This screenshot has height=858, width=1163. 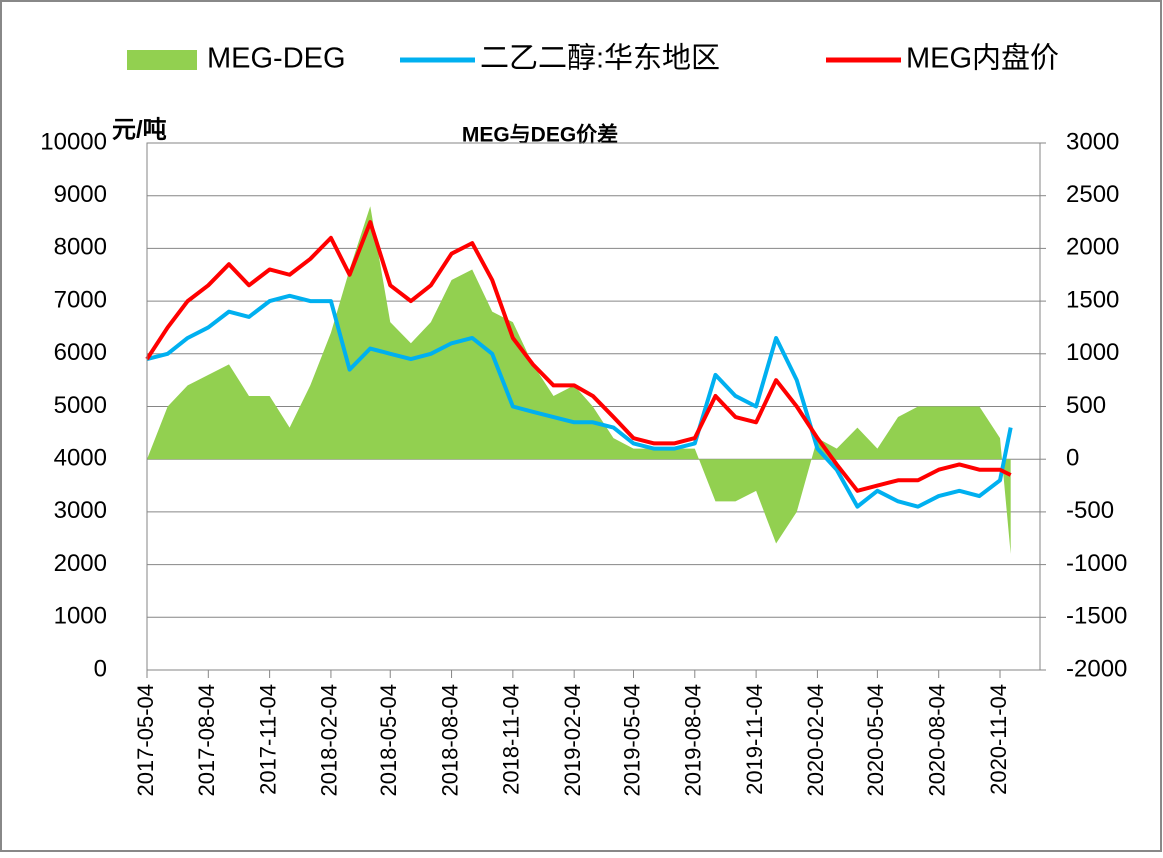 What do you see at coordinates (937, 740) in the screenshot?
I see `x-tick-label: 2020-08-04` at bounding box center [937, 740].